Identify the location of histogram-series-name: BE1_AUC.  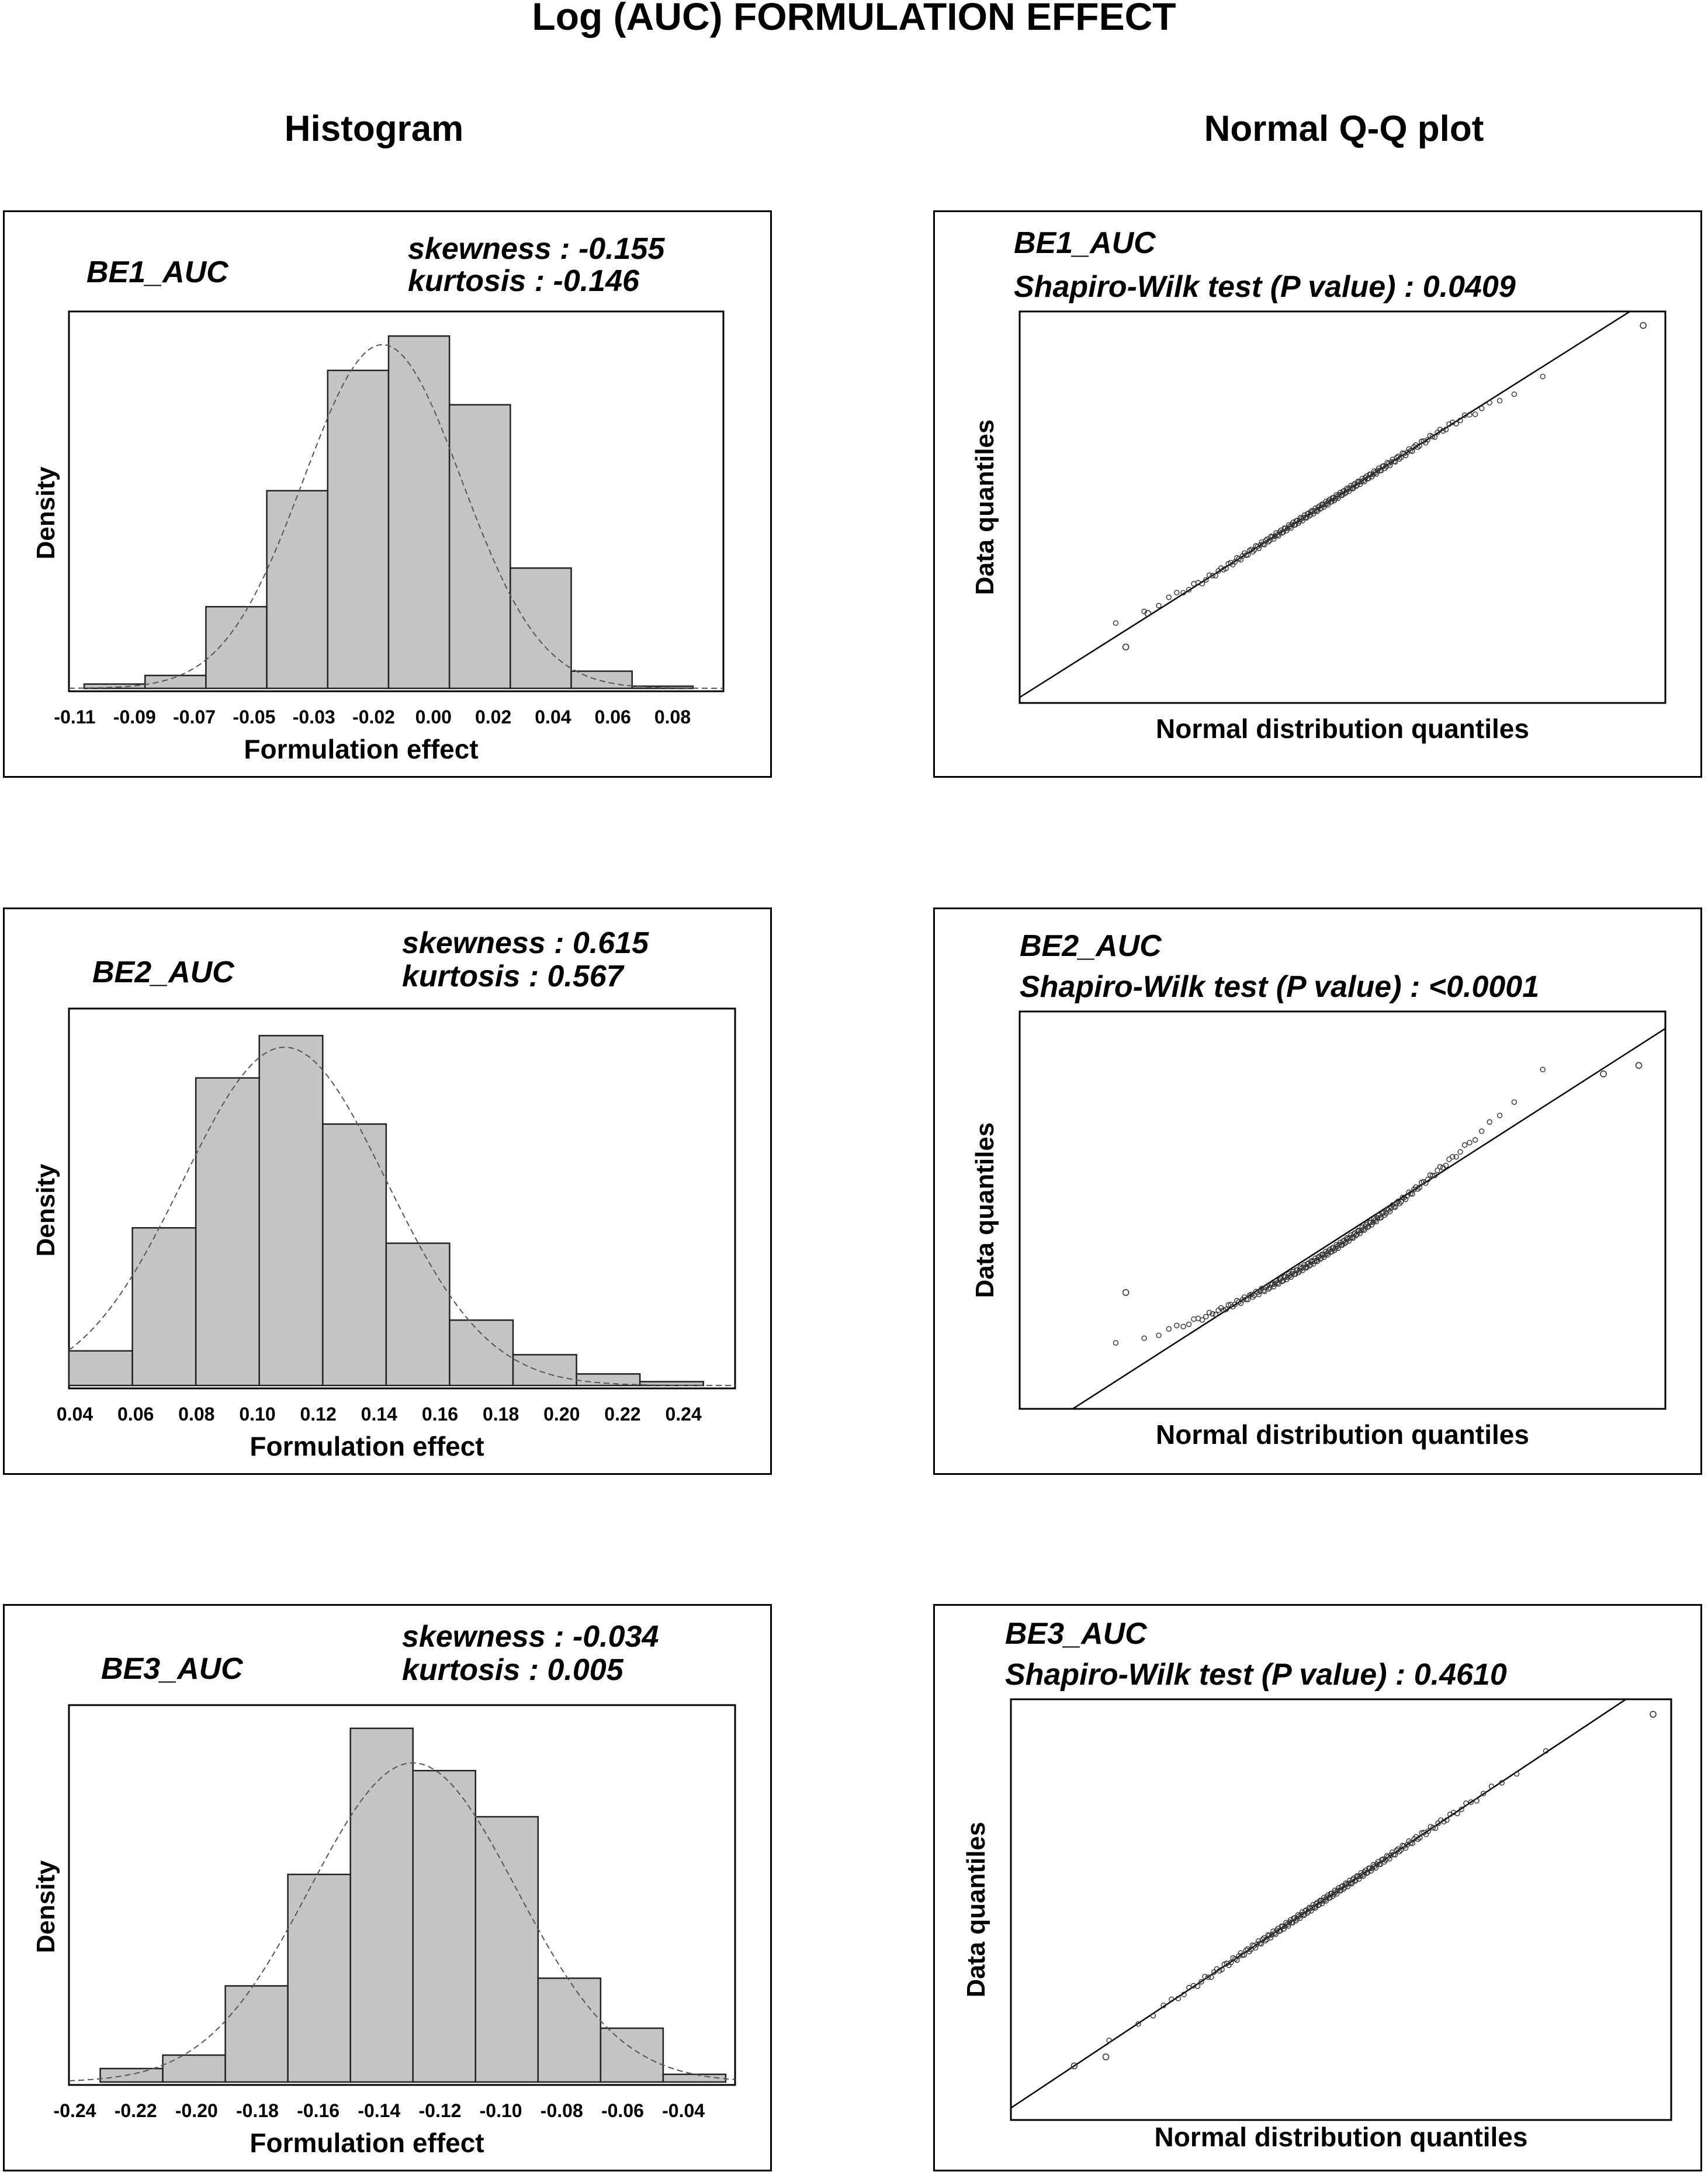
(157, 272).